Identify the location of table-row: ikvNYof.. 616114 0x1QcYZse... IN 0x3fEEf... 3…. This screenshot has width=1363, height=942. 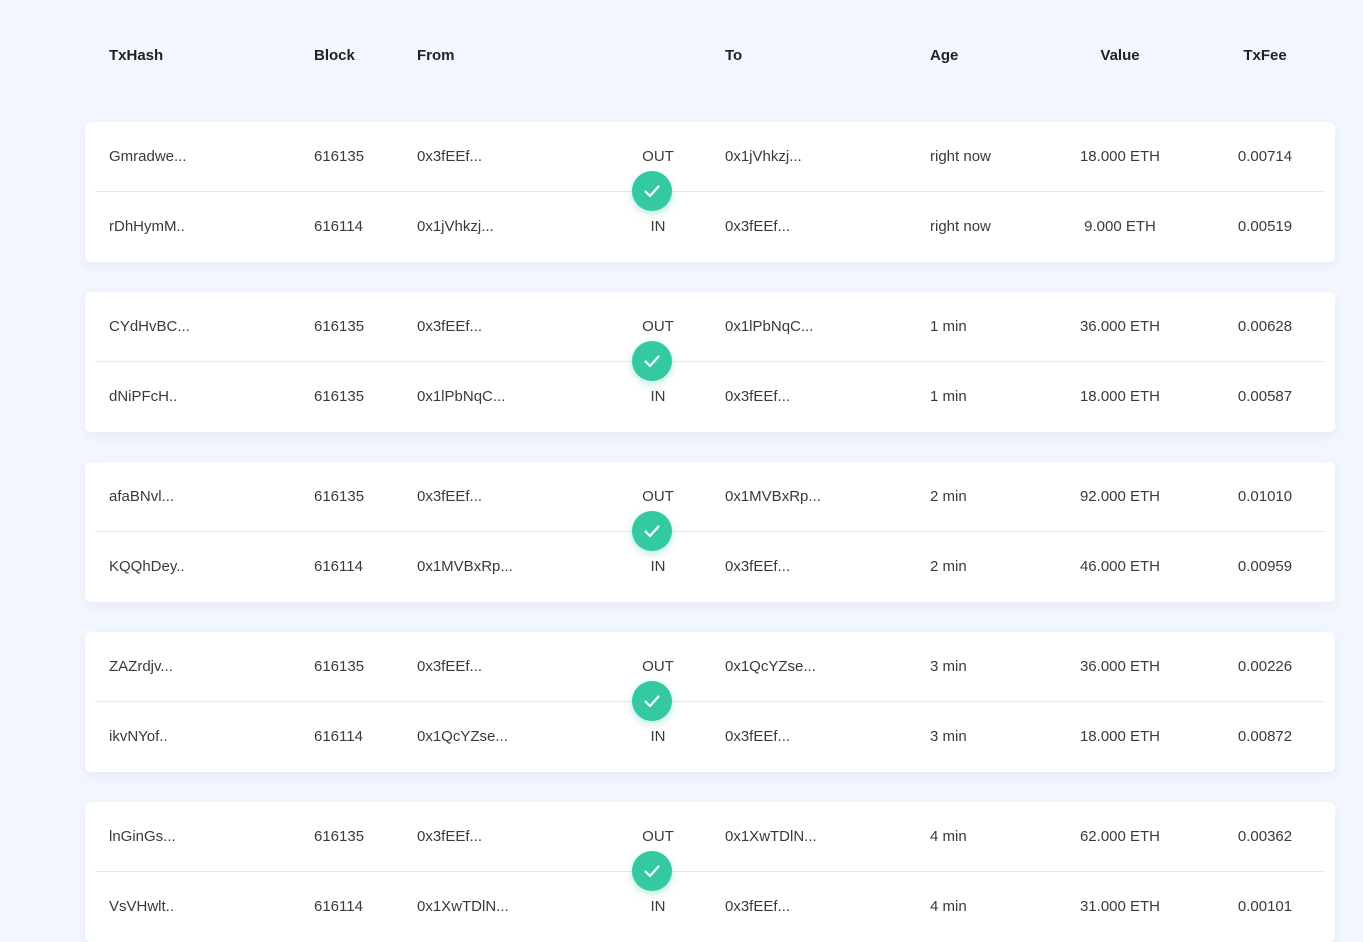
(710, 737).